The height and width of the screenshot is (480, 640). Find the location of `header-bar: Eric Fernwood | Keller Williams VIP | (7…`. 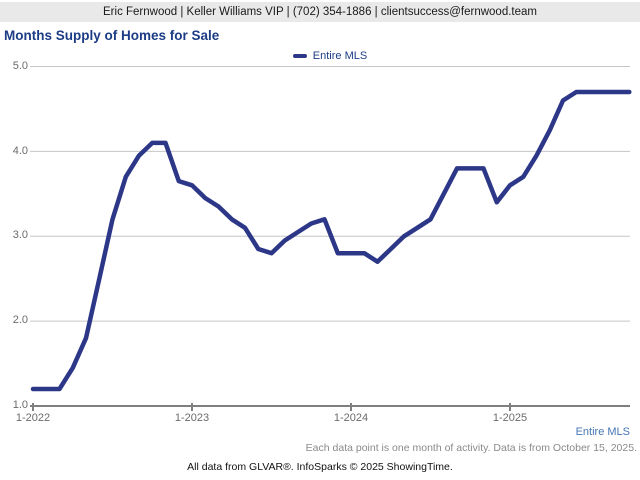

header-bar: Eric Fernwood | Keller Williams VIP | (7… is located at coordinates (320, 12).